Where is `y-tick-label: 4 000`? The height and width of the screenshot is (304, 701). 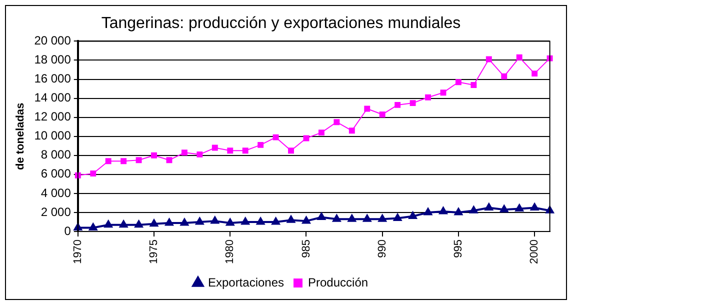
y-tick-label: 4 000 is located at coordinates (56, 193).